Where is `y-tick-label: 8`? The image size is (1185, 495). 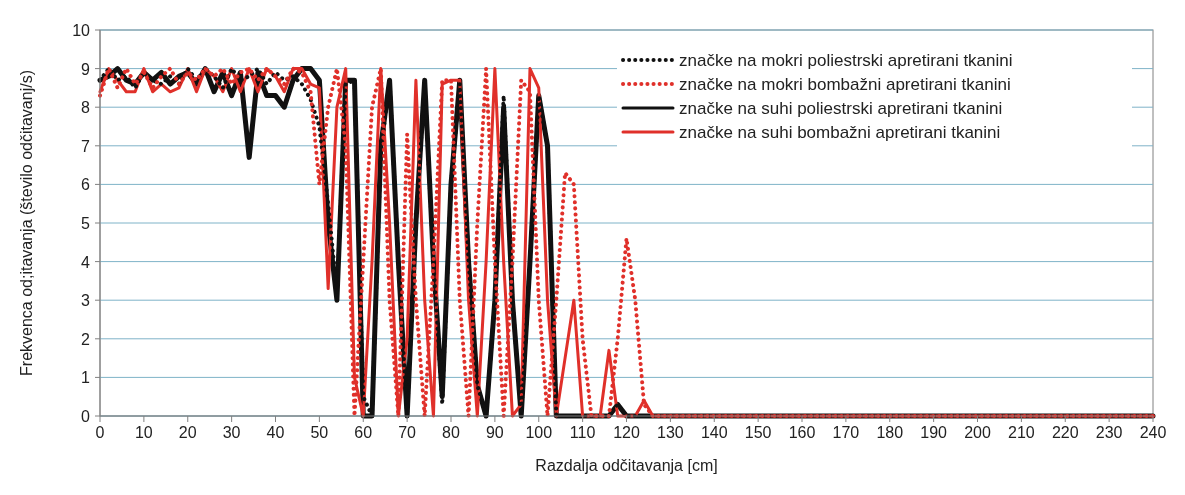 y-tick-label: 8 is located at coordinates (86, 108).